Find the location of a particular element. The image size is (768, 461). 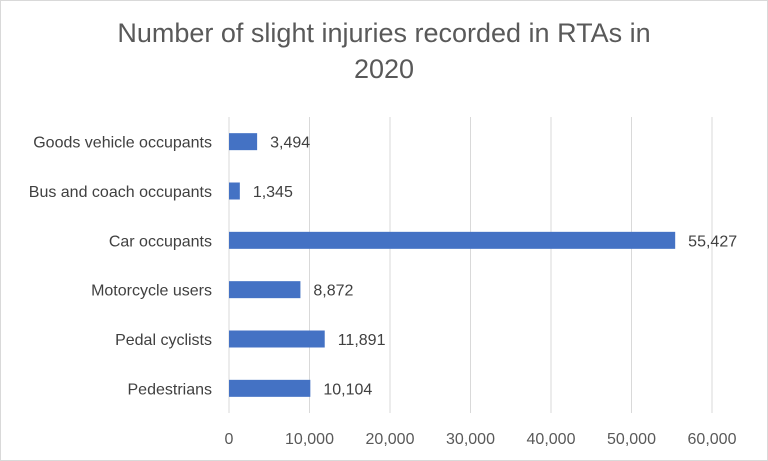

data-label: 11,891 is located at coordinates (362, 340).